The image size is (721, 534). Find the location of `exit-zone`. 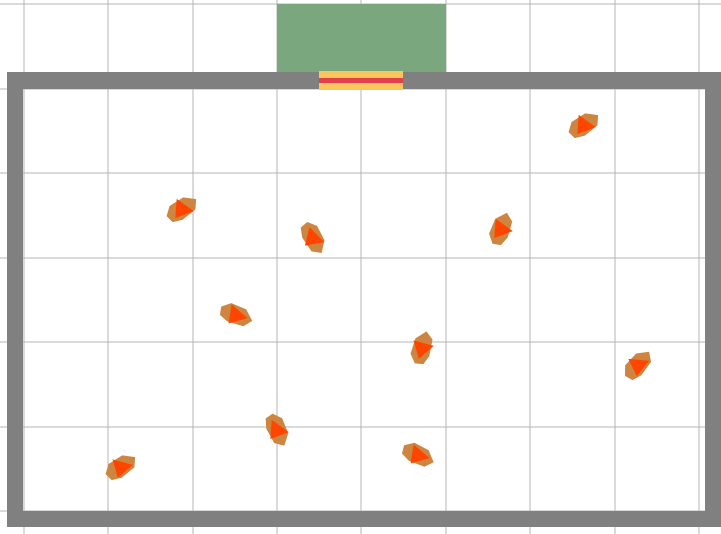

exit-zone is located at coordinates (361, 38).